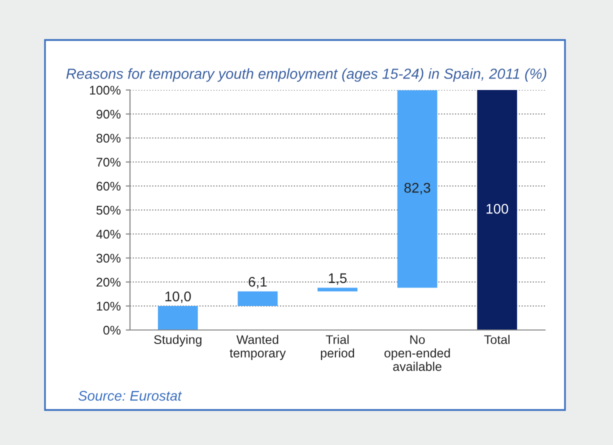 The width and height of the screenshot is (613, 445). I want to click on x-tick-label: Wanted temporary, so click(258, 347).